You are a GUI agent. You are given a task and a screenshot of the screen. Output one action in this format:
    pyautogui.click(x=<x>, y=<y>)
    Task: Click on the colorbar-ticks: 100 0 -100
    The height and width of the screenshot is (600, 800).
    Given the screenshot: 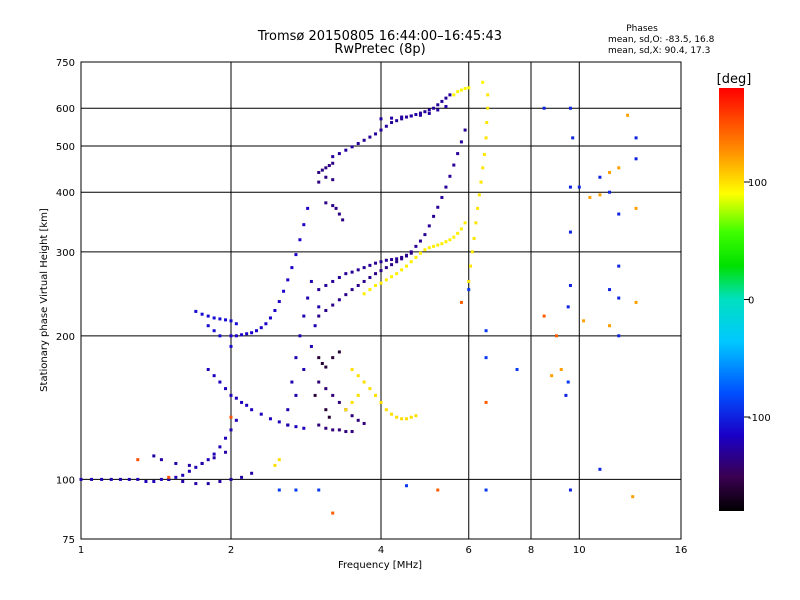 What is the action you would take?
    pyautogui.click(x=757, y=301)
    